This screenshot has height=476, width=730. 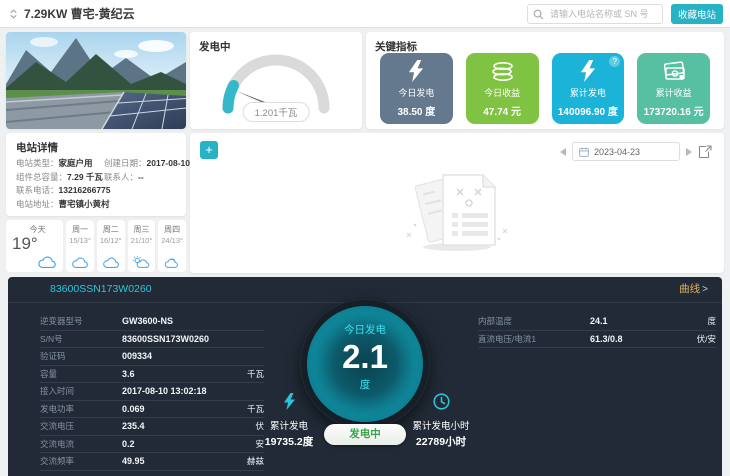 What do you see at coordinates (57, 461) in the screenshot?
I see `row-label: 交流频率` at bounding box center [57, 461].